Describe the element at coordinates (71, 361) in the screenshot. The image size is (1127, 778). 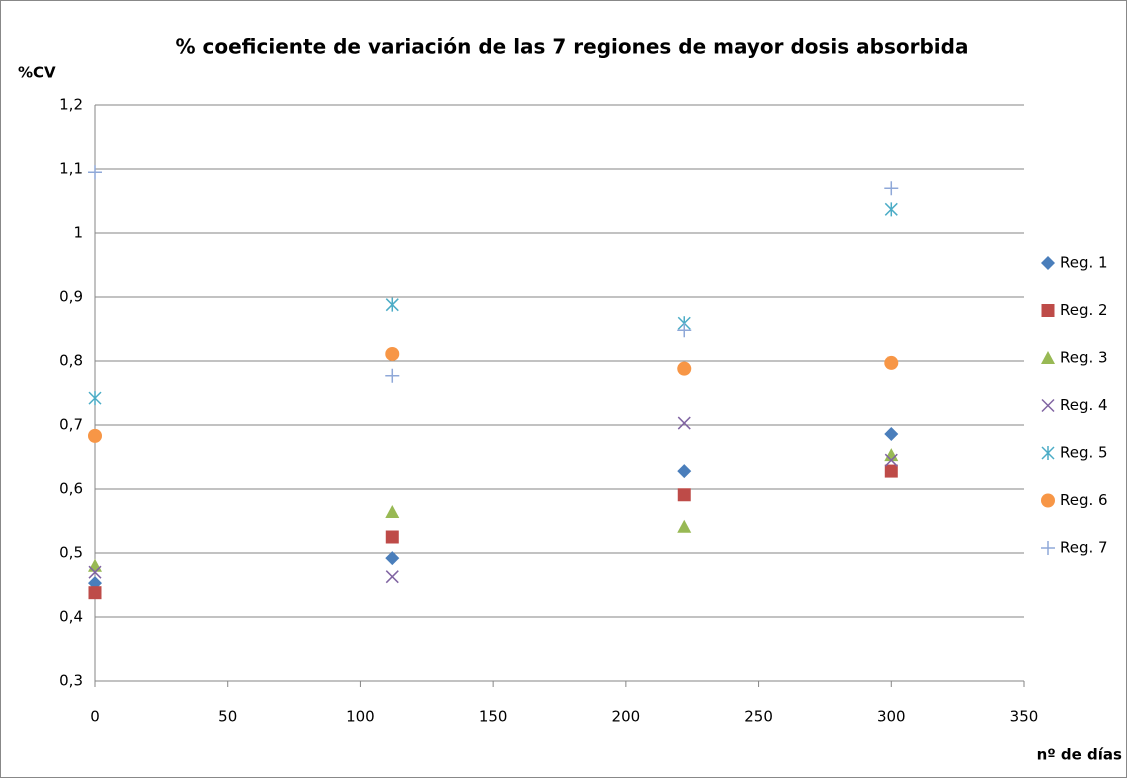
I see `y-tick-label: 0,8` at that location.